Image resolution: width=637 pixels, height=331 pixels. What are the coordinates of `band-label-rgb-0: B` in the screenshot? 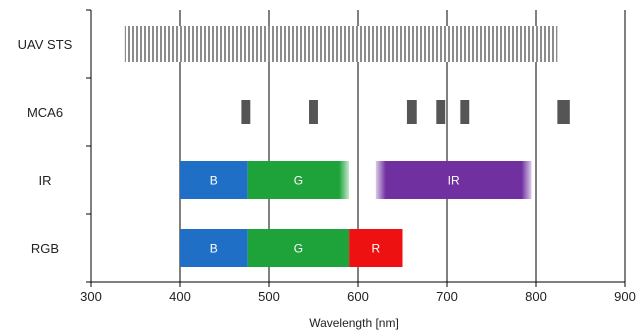 It's located at (214, 249).